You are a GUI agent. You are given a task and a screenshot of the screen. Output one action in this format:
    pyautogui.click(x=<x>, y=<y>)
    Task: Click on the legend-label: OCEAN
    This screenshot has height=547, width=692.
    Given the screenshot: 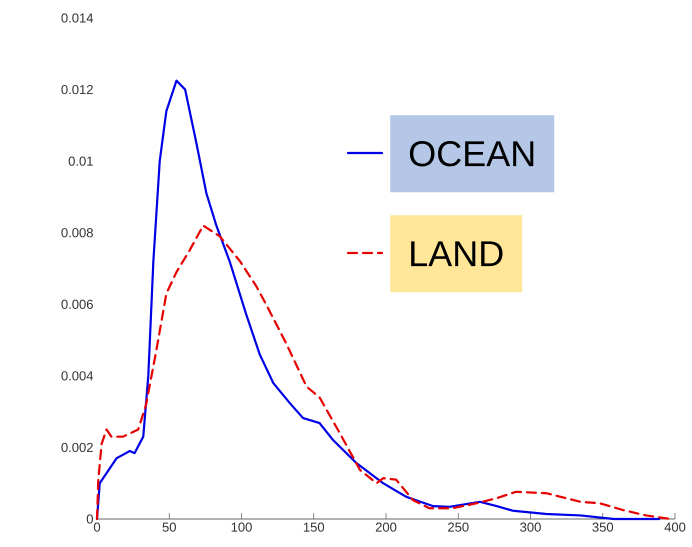 What is the action you would take?
    pyautogui.click(x=472, y=153)
    